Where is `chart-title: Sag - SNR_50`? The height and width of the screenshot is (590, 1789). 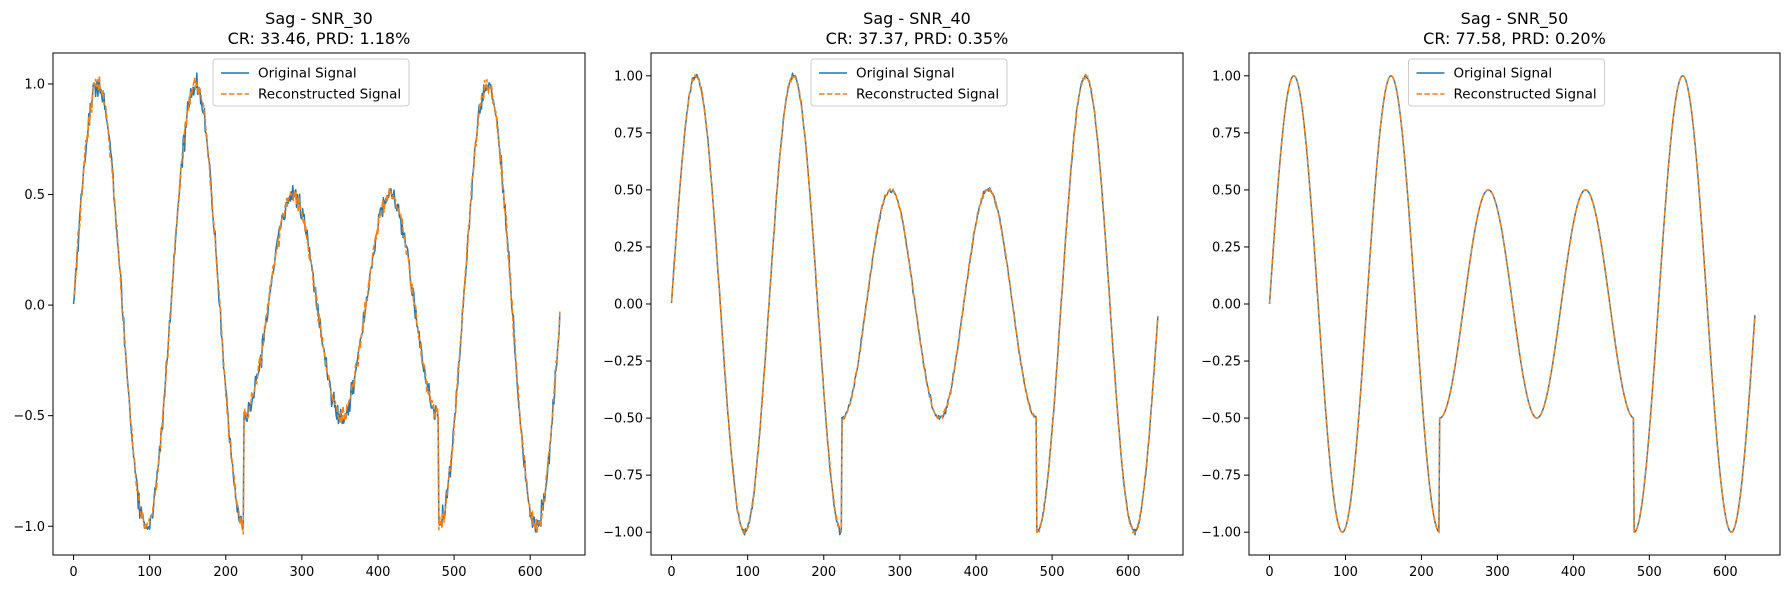 chart-title: Sag - SNR_50 is located at coordinates (1515, 19).